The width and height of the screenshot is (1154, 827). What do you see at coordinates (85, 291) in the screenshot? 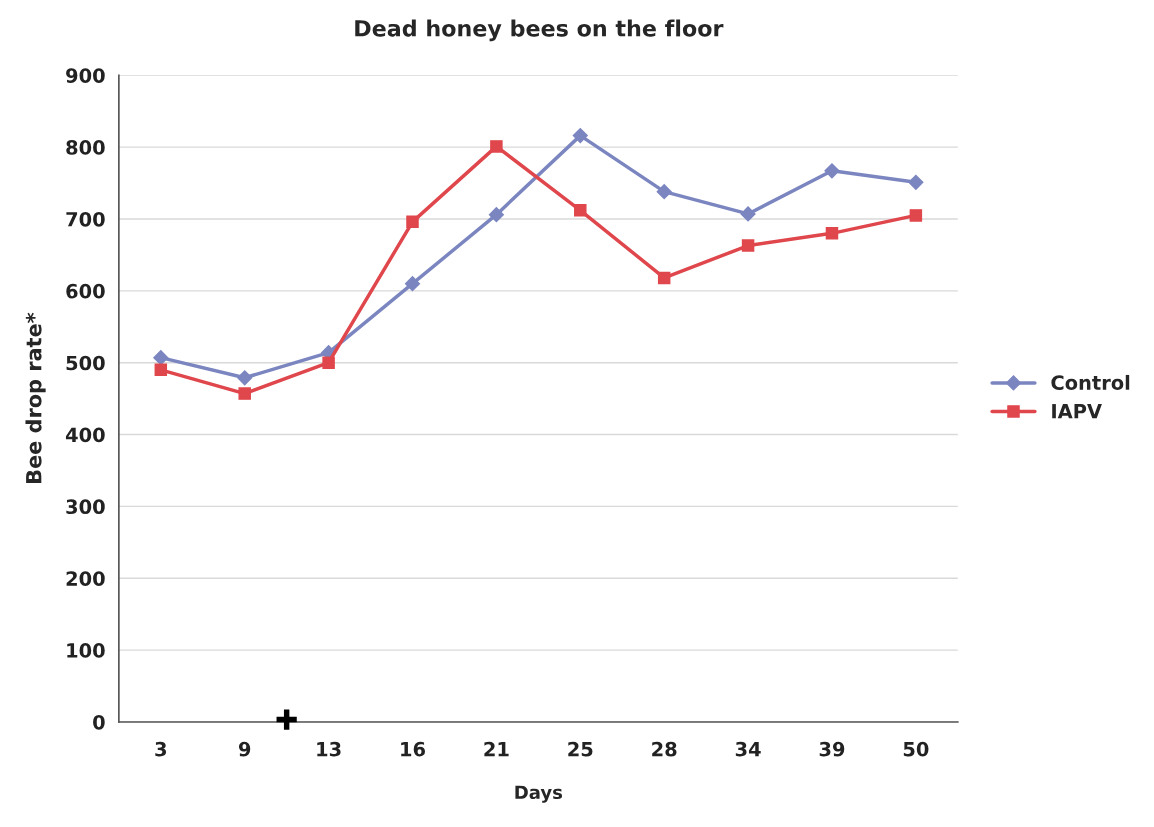
I see `y-tick-label: 600` at bounding box center [85, 291].